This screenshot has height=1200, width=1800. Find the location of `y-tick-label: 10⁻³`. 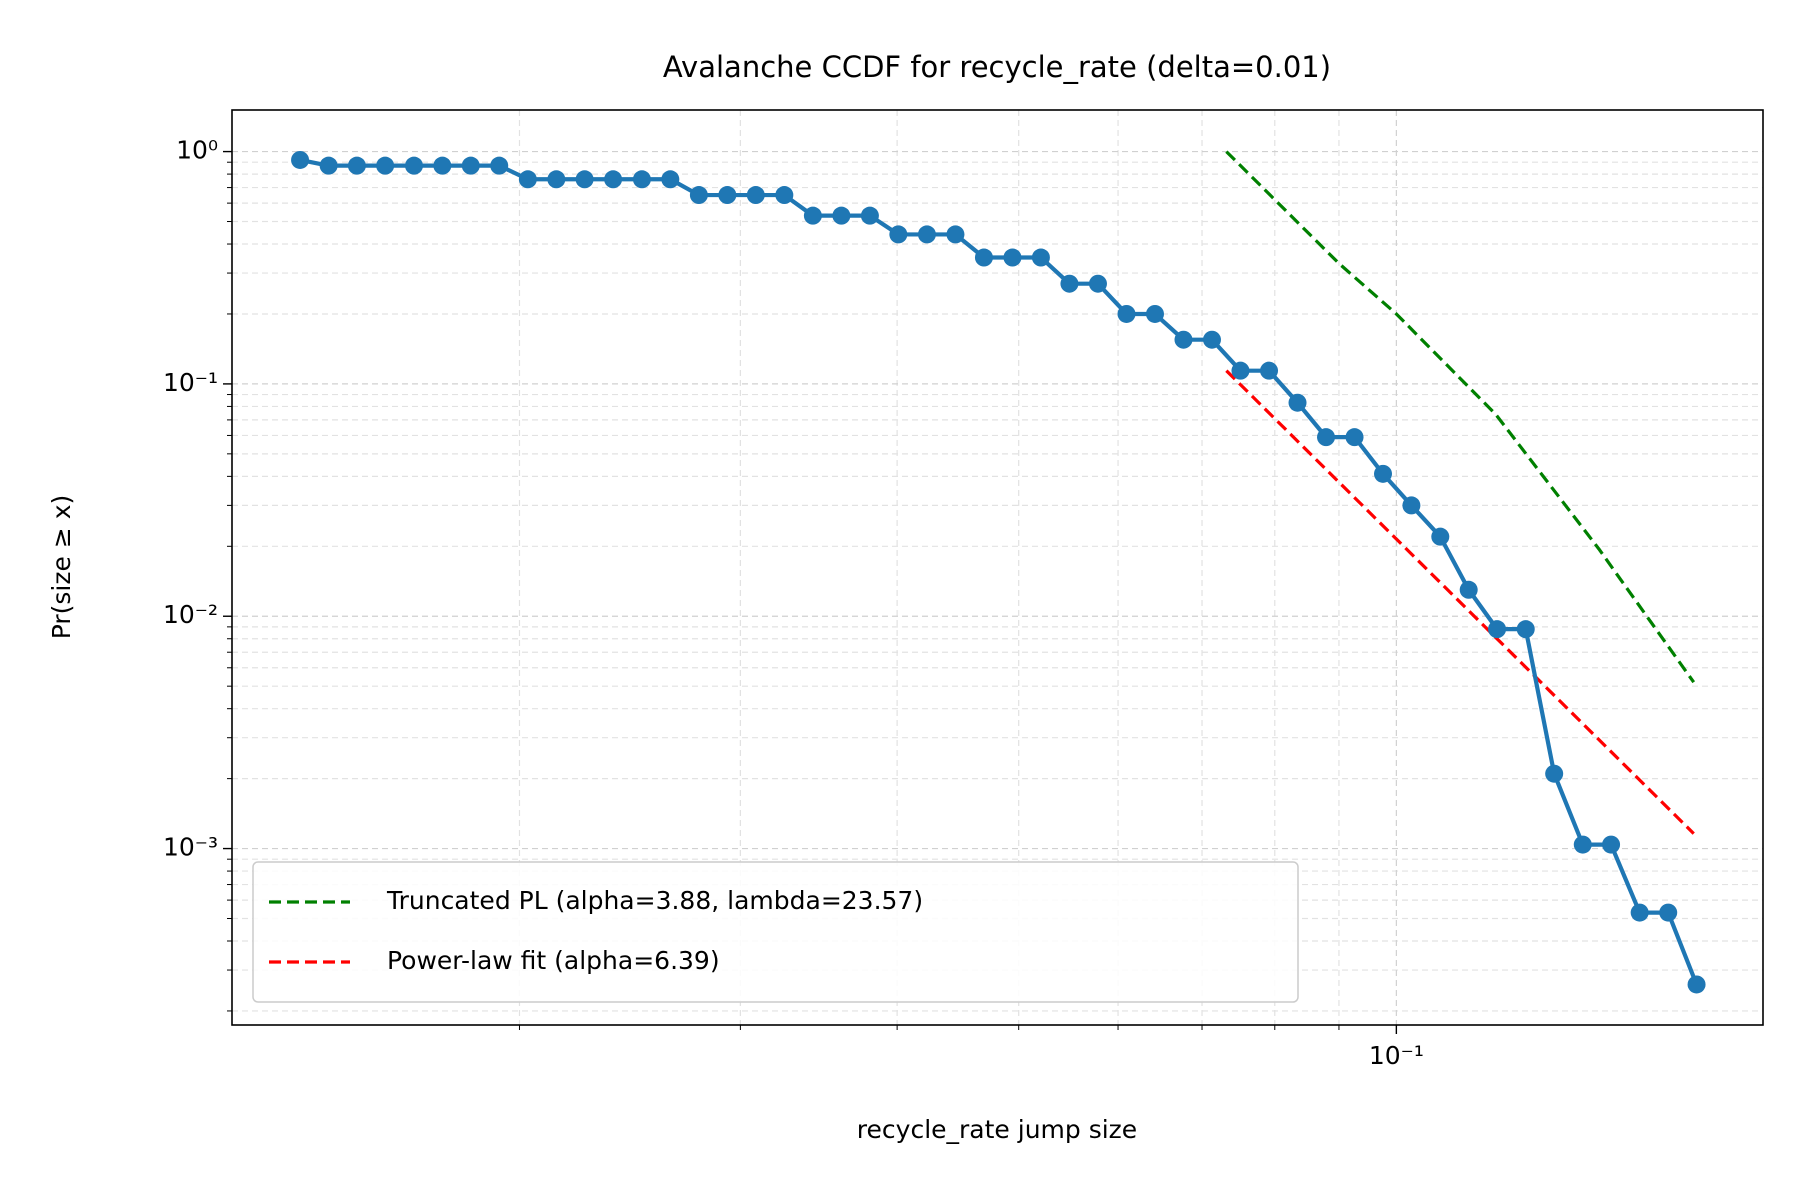

y-tick-label: 10⁻³ is located at coordinates (190, 847).